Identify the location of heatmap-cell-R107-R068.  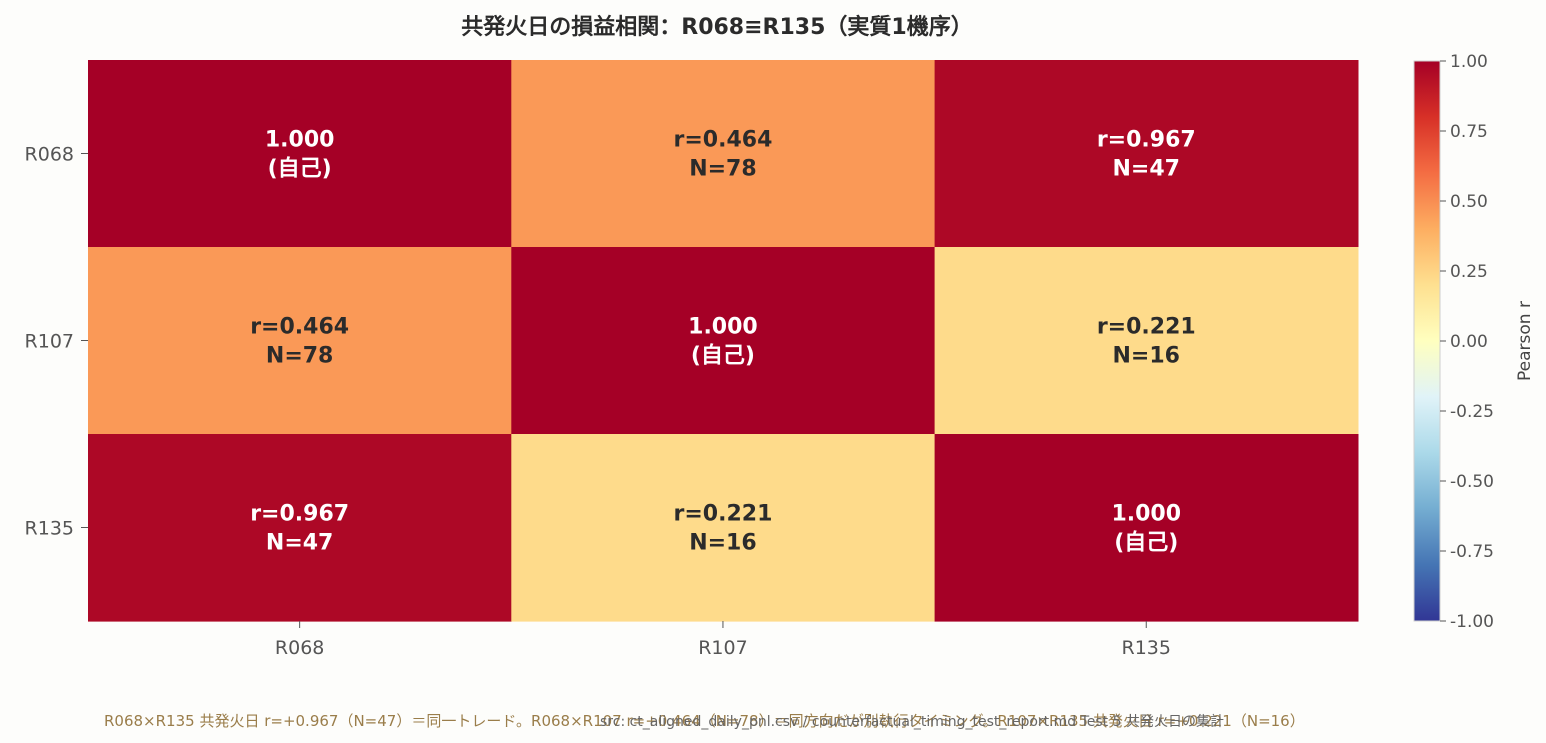
(300, 341).